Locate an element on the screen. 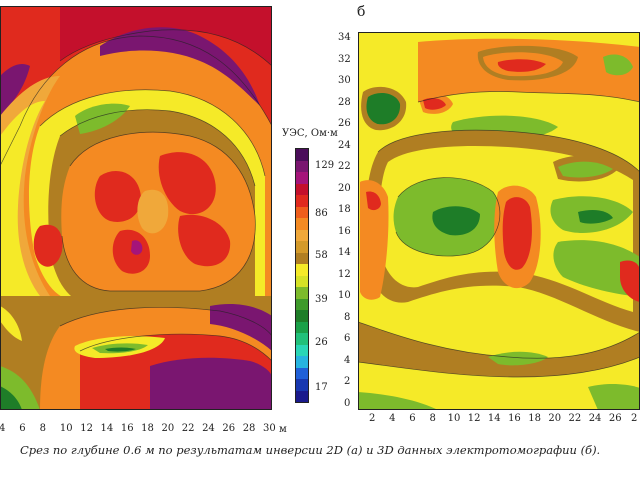  map-a-x-tick-label: 26 is located at coordinates (229, 428).